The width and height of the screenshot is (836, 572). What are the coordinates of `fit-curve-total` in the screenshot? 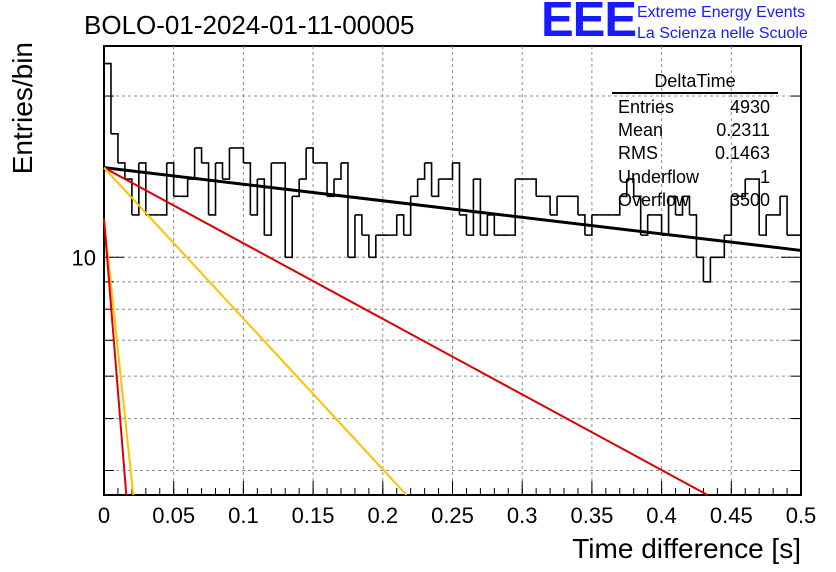 It's located at (452, 209).